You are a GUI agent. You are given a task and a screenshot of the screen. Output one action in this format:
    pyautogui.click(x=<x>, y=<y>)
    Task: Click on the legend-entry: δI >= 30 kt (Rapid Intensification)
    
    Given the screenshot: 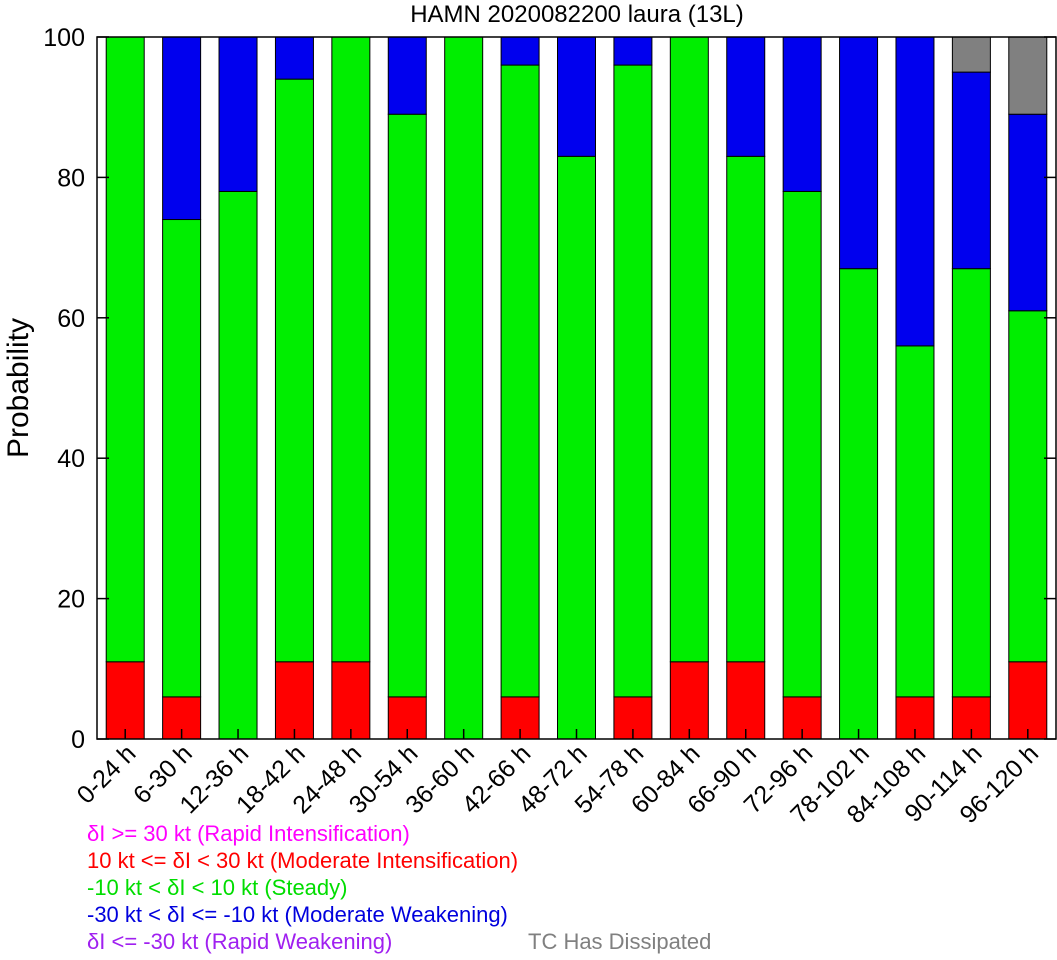 What is the action you would take?
    pyautogui.click(x=248, y=833)
    